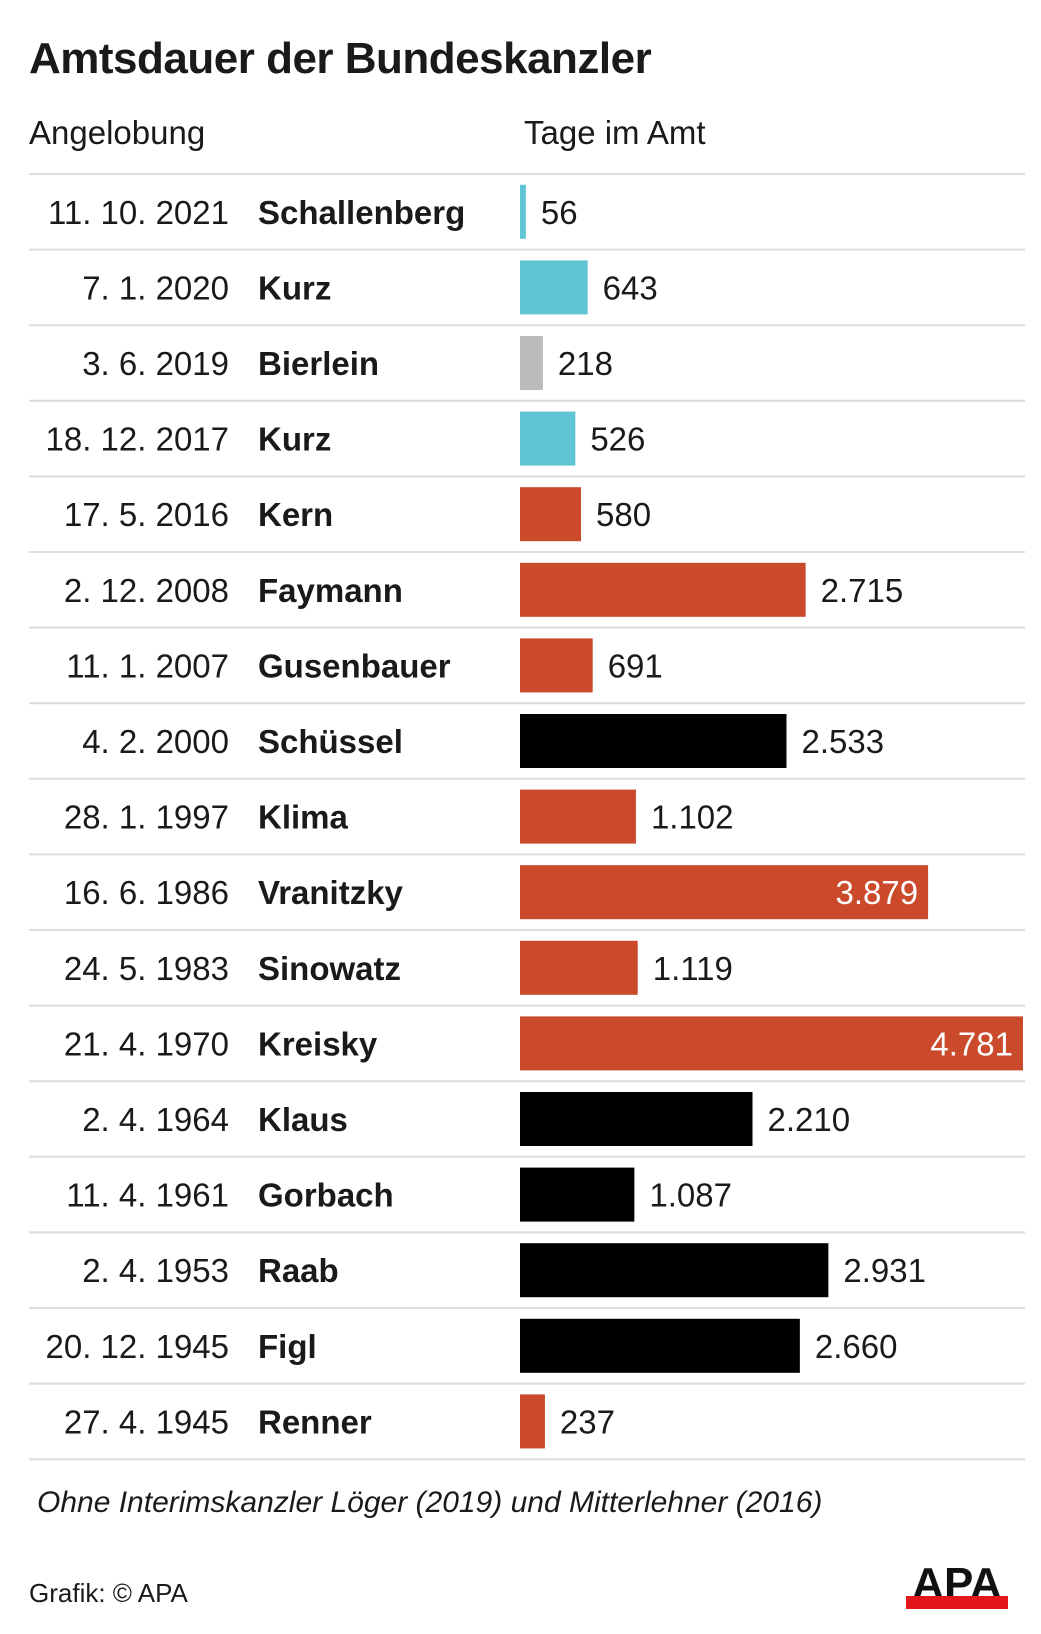 The image size is (1041, 1634). I want to click on name-label: Faymann, so click(330, 590).